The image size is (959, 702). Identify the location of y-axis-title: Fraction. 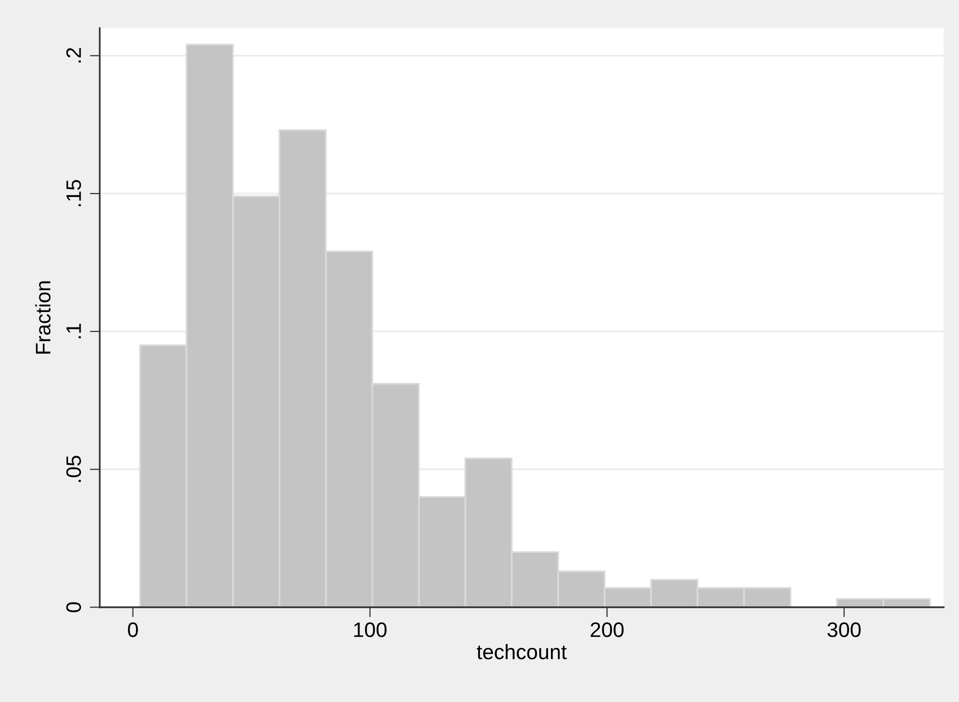
(43, 317).